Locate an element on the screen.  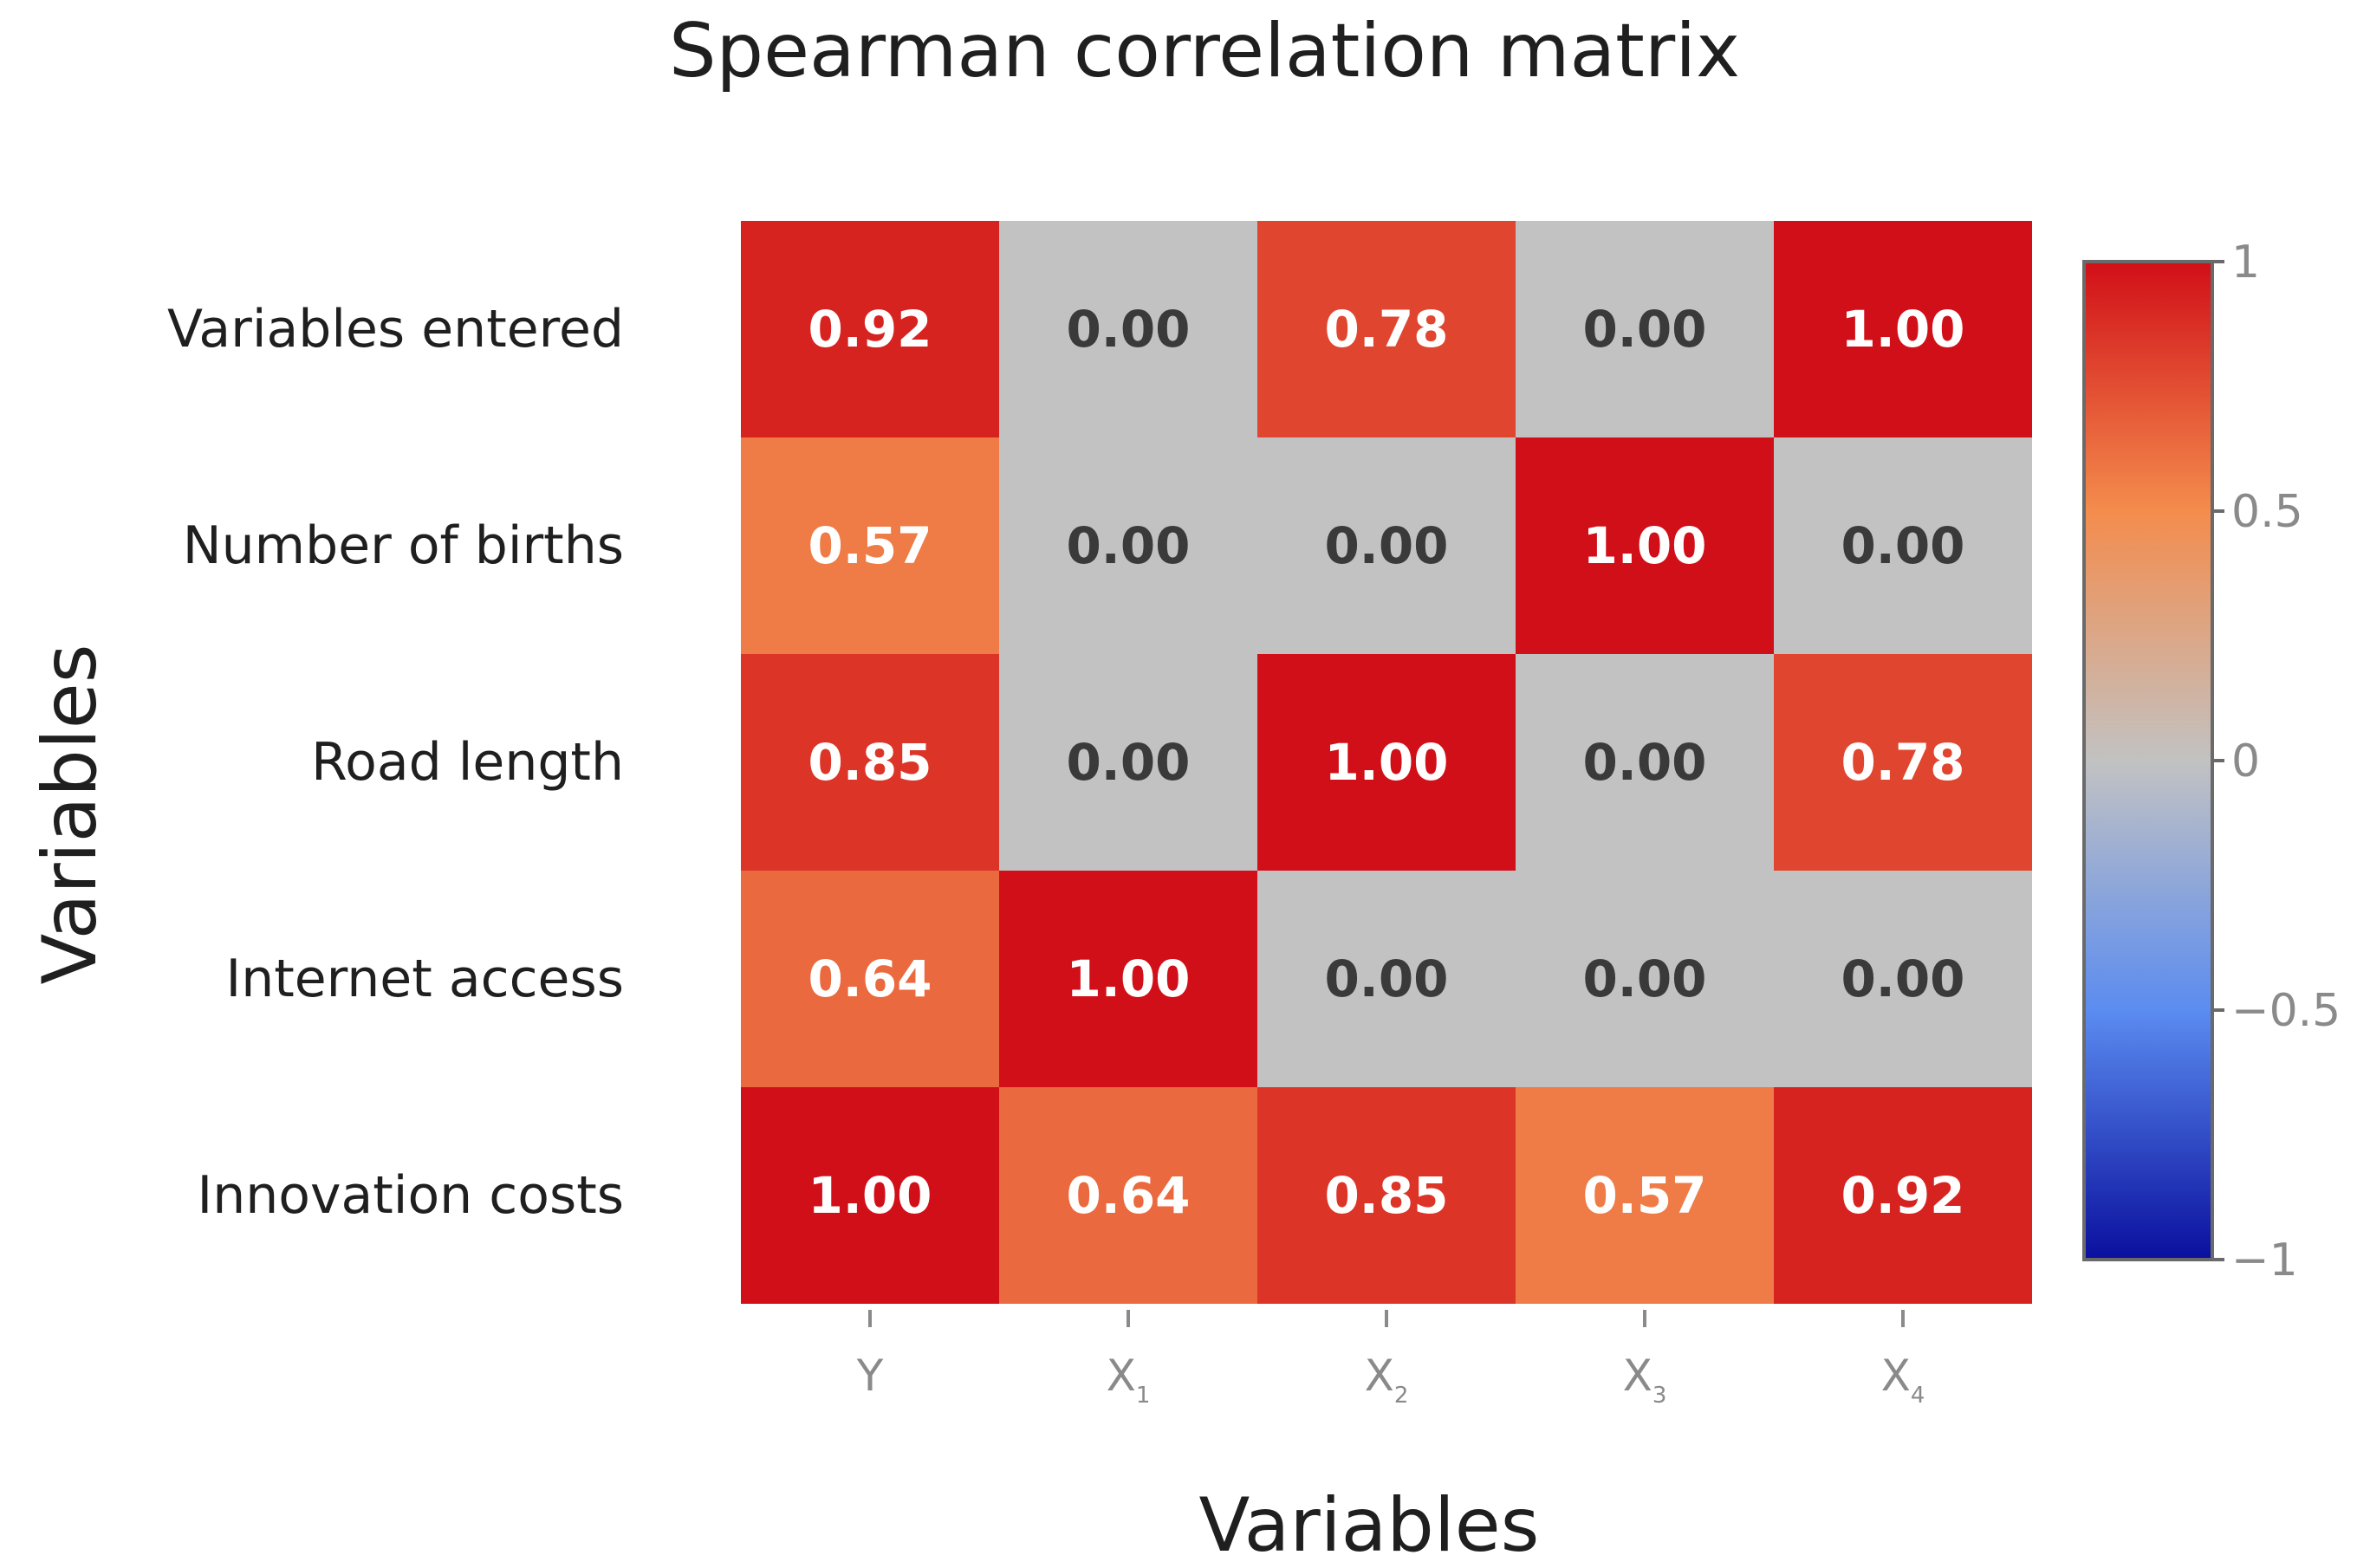
row-label: Variables entered is located at coordinates (396, 329).